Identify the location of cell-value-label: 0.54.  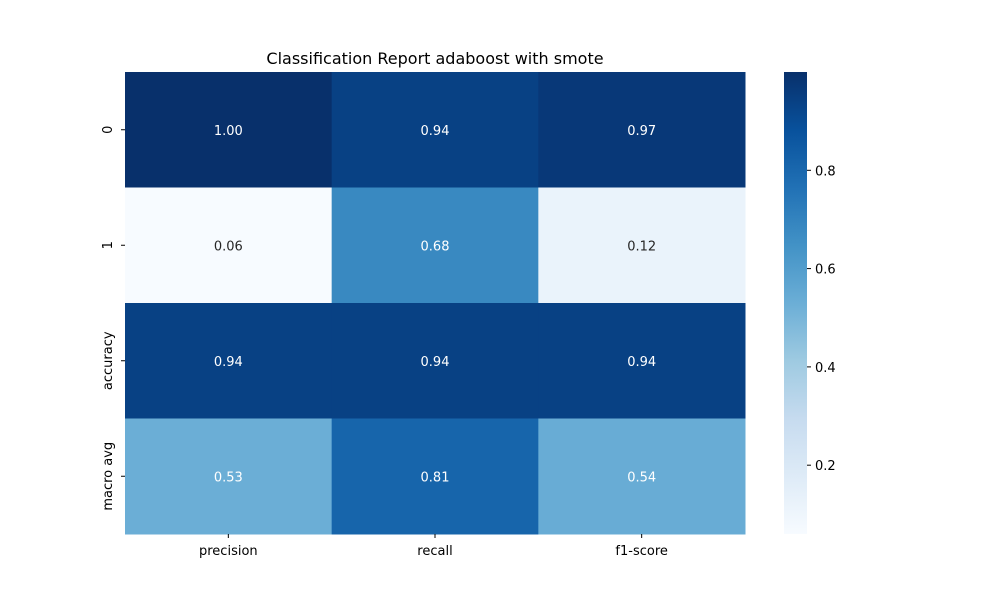
(641, 477).